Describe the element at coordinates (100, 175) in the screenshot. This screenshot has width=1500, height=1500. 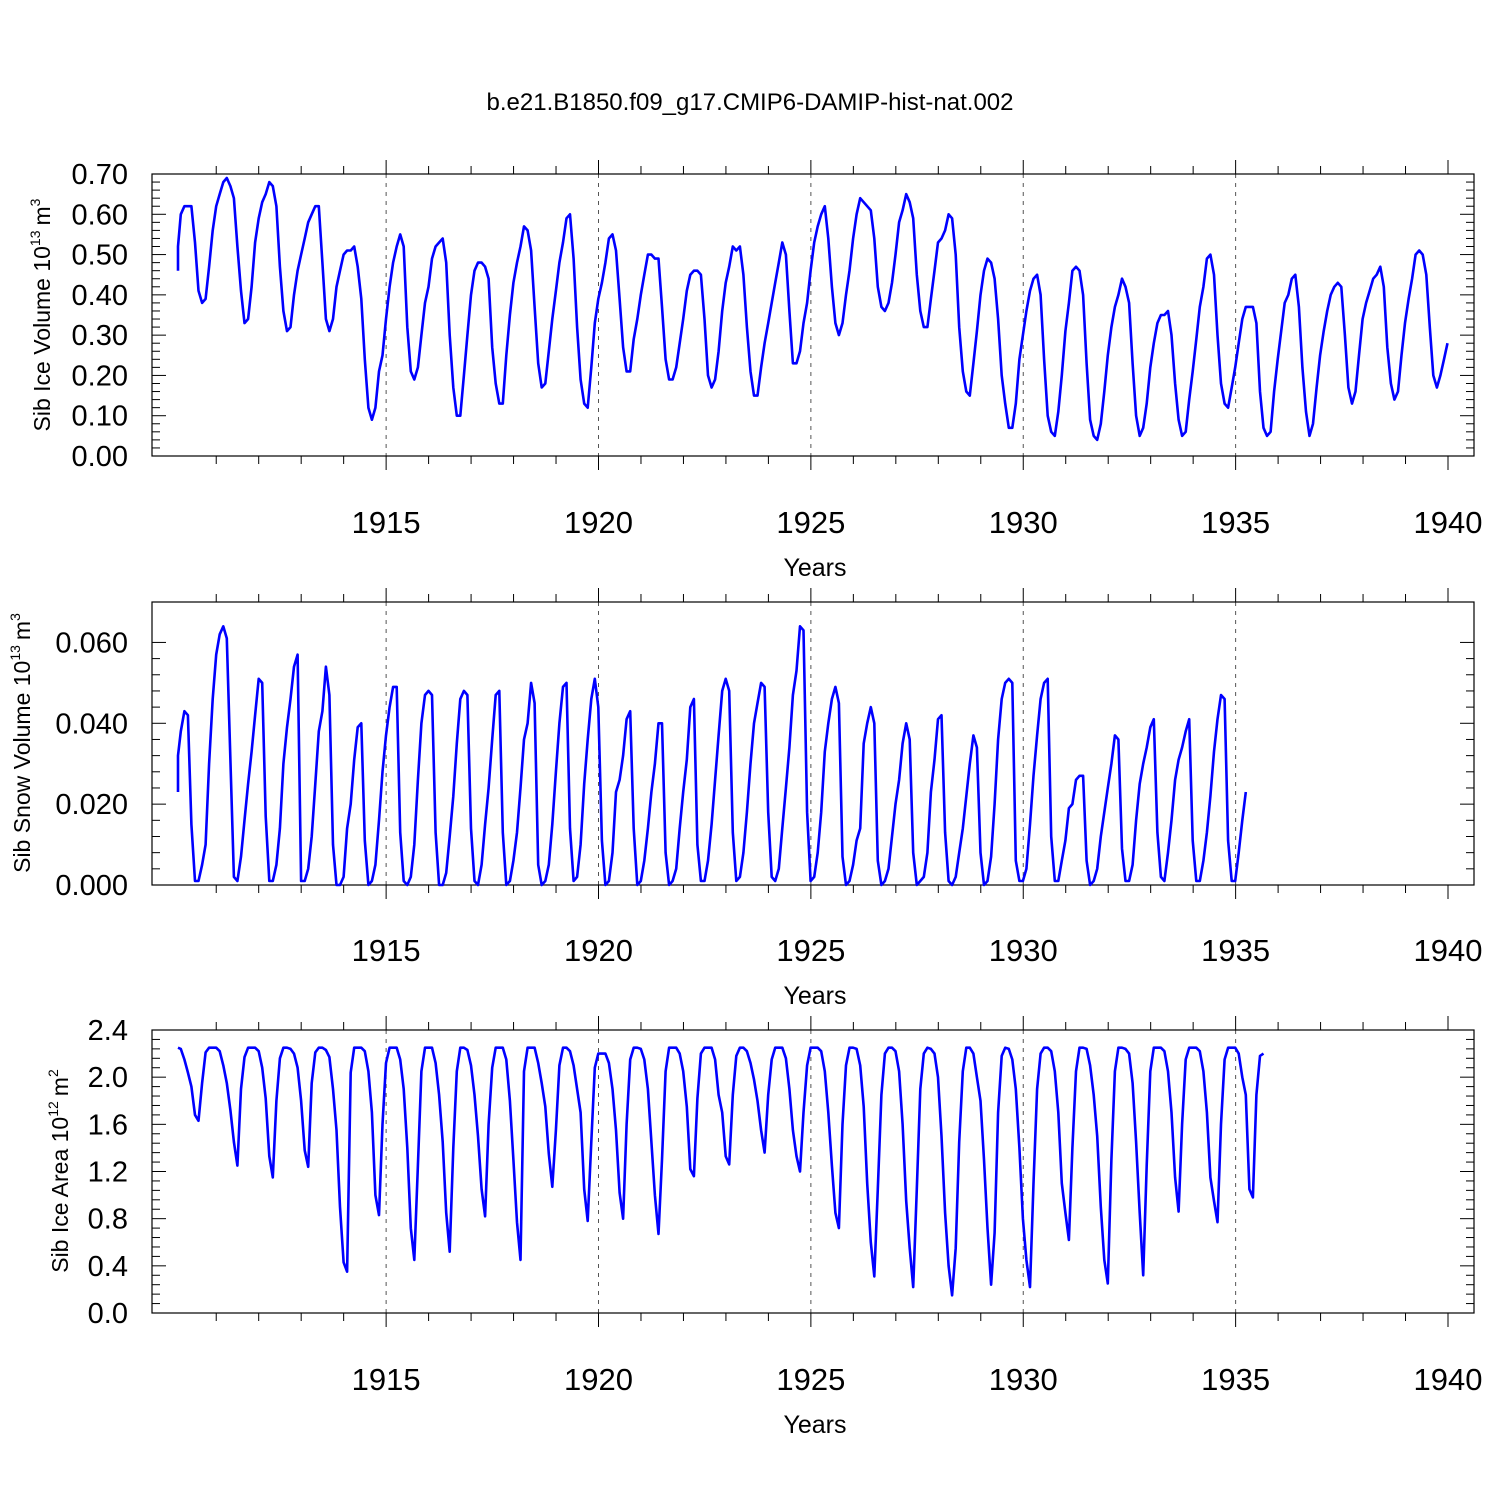
I see `y-tick-label: 0.70` at that location.